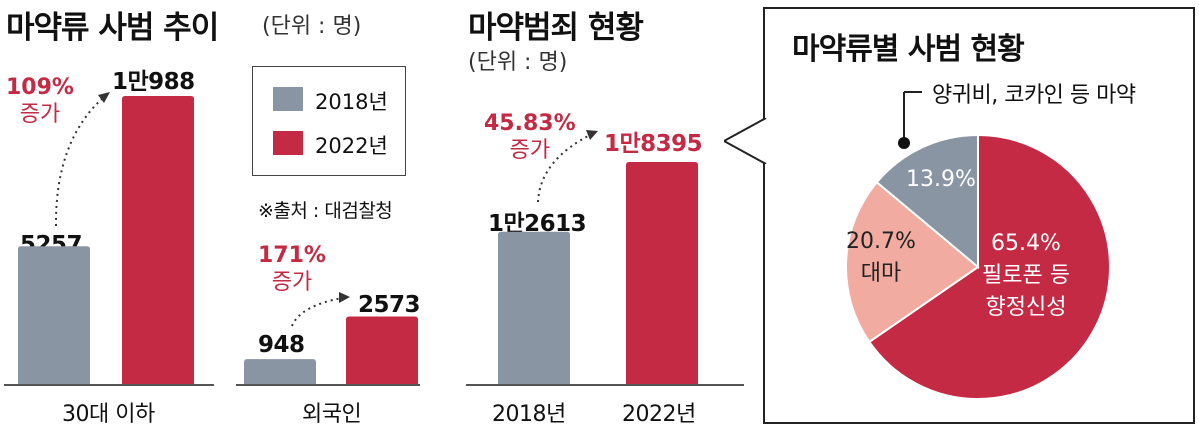 This screenshot has width=1199, height=432. What do you see at coordinates (881, 258) in the screenshot?
I see `pie-label-cannabis: 20.7% 대마` at bounding box center [881, 258].